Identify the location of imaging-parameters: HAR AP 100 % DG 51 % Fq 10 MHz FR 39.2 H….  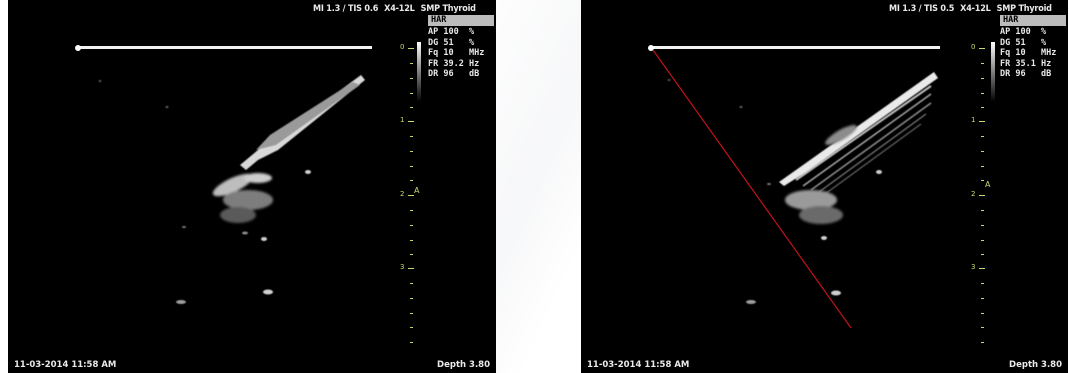
(462, 47).